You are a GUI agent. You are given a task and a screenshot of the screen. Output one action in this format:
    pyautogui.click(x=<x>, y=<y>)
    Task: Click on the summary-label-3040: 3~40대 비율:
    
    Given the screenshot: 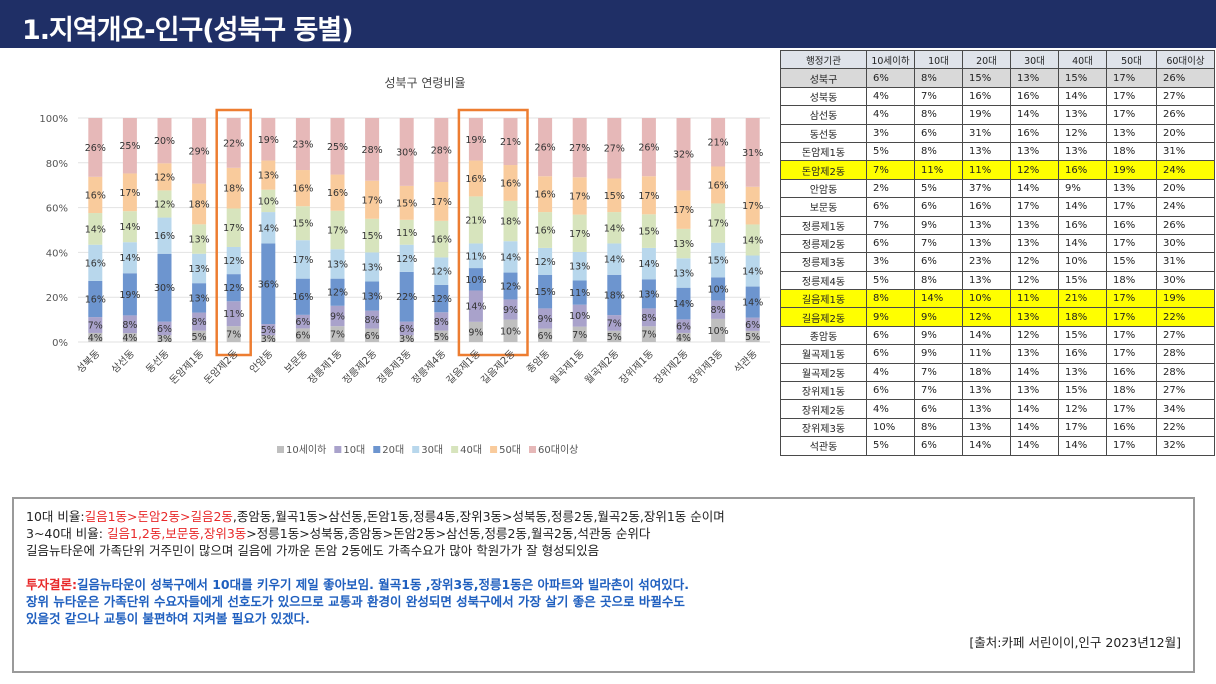 What is the action you would take?
    pyautogui.click(x=66, y=533)
    